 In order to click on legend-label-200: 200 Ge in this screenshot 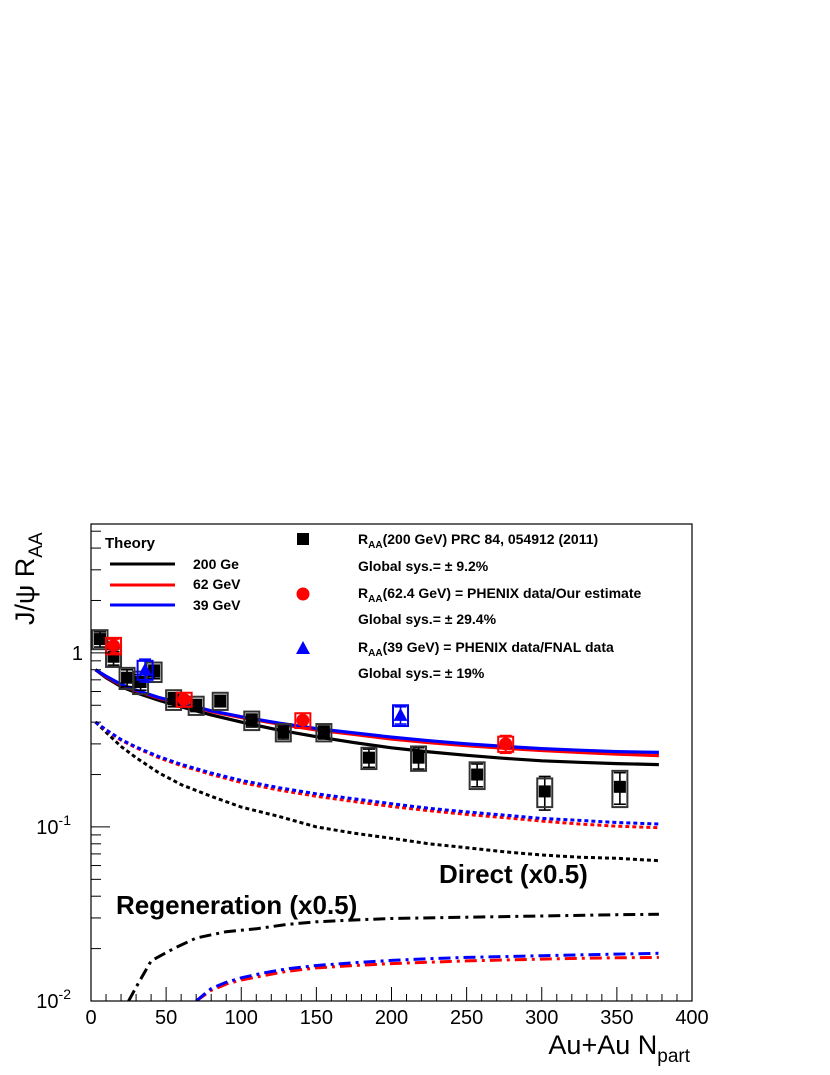, I will do `click(216, 564)`.